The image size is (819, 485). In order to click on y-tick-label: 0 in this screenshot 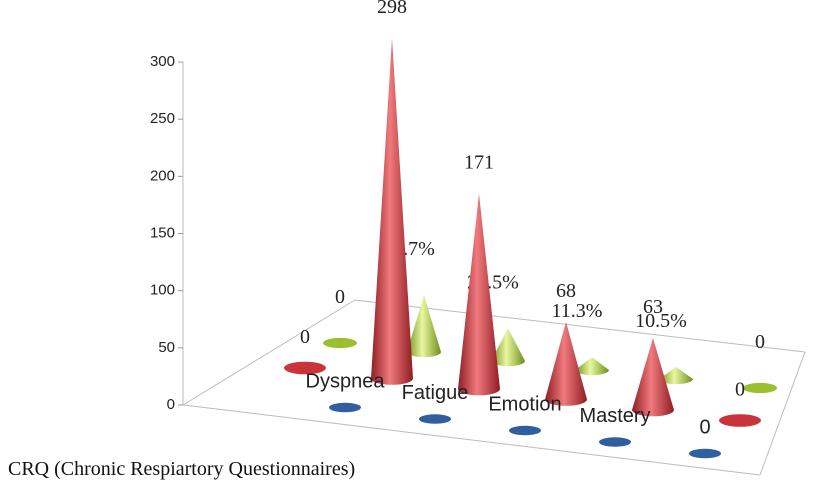, I will do `click(171, 404)`.